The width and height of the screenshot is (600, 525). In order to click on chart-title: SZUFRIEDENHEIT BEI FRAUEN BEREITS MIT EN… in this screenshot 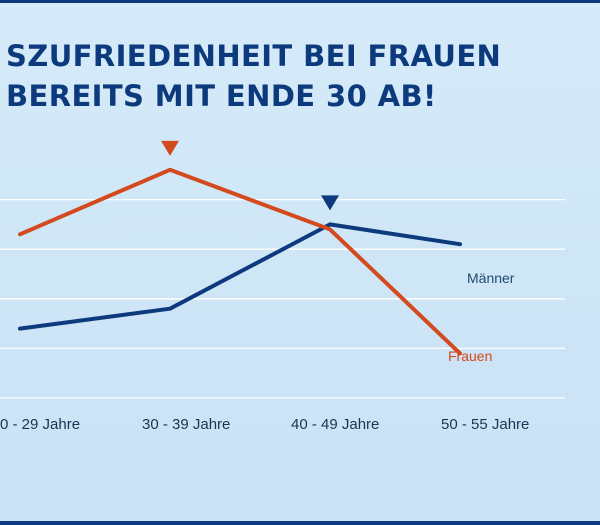, I will do `click(253, 76)`.